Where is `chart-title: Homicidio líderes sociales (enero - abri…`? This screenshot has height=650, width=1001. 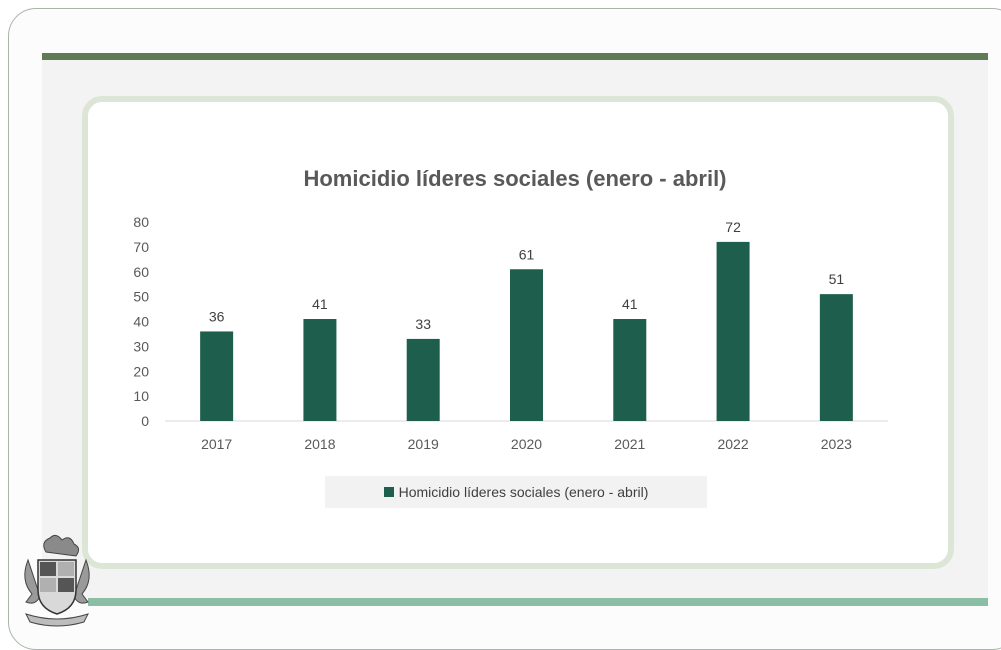
chart-title: Homicidio líderes sociales (enero - abri… is located at coordinates (515, 178).